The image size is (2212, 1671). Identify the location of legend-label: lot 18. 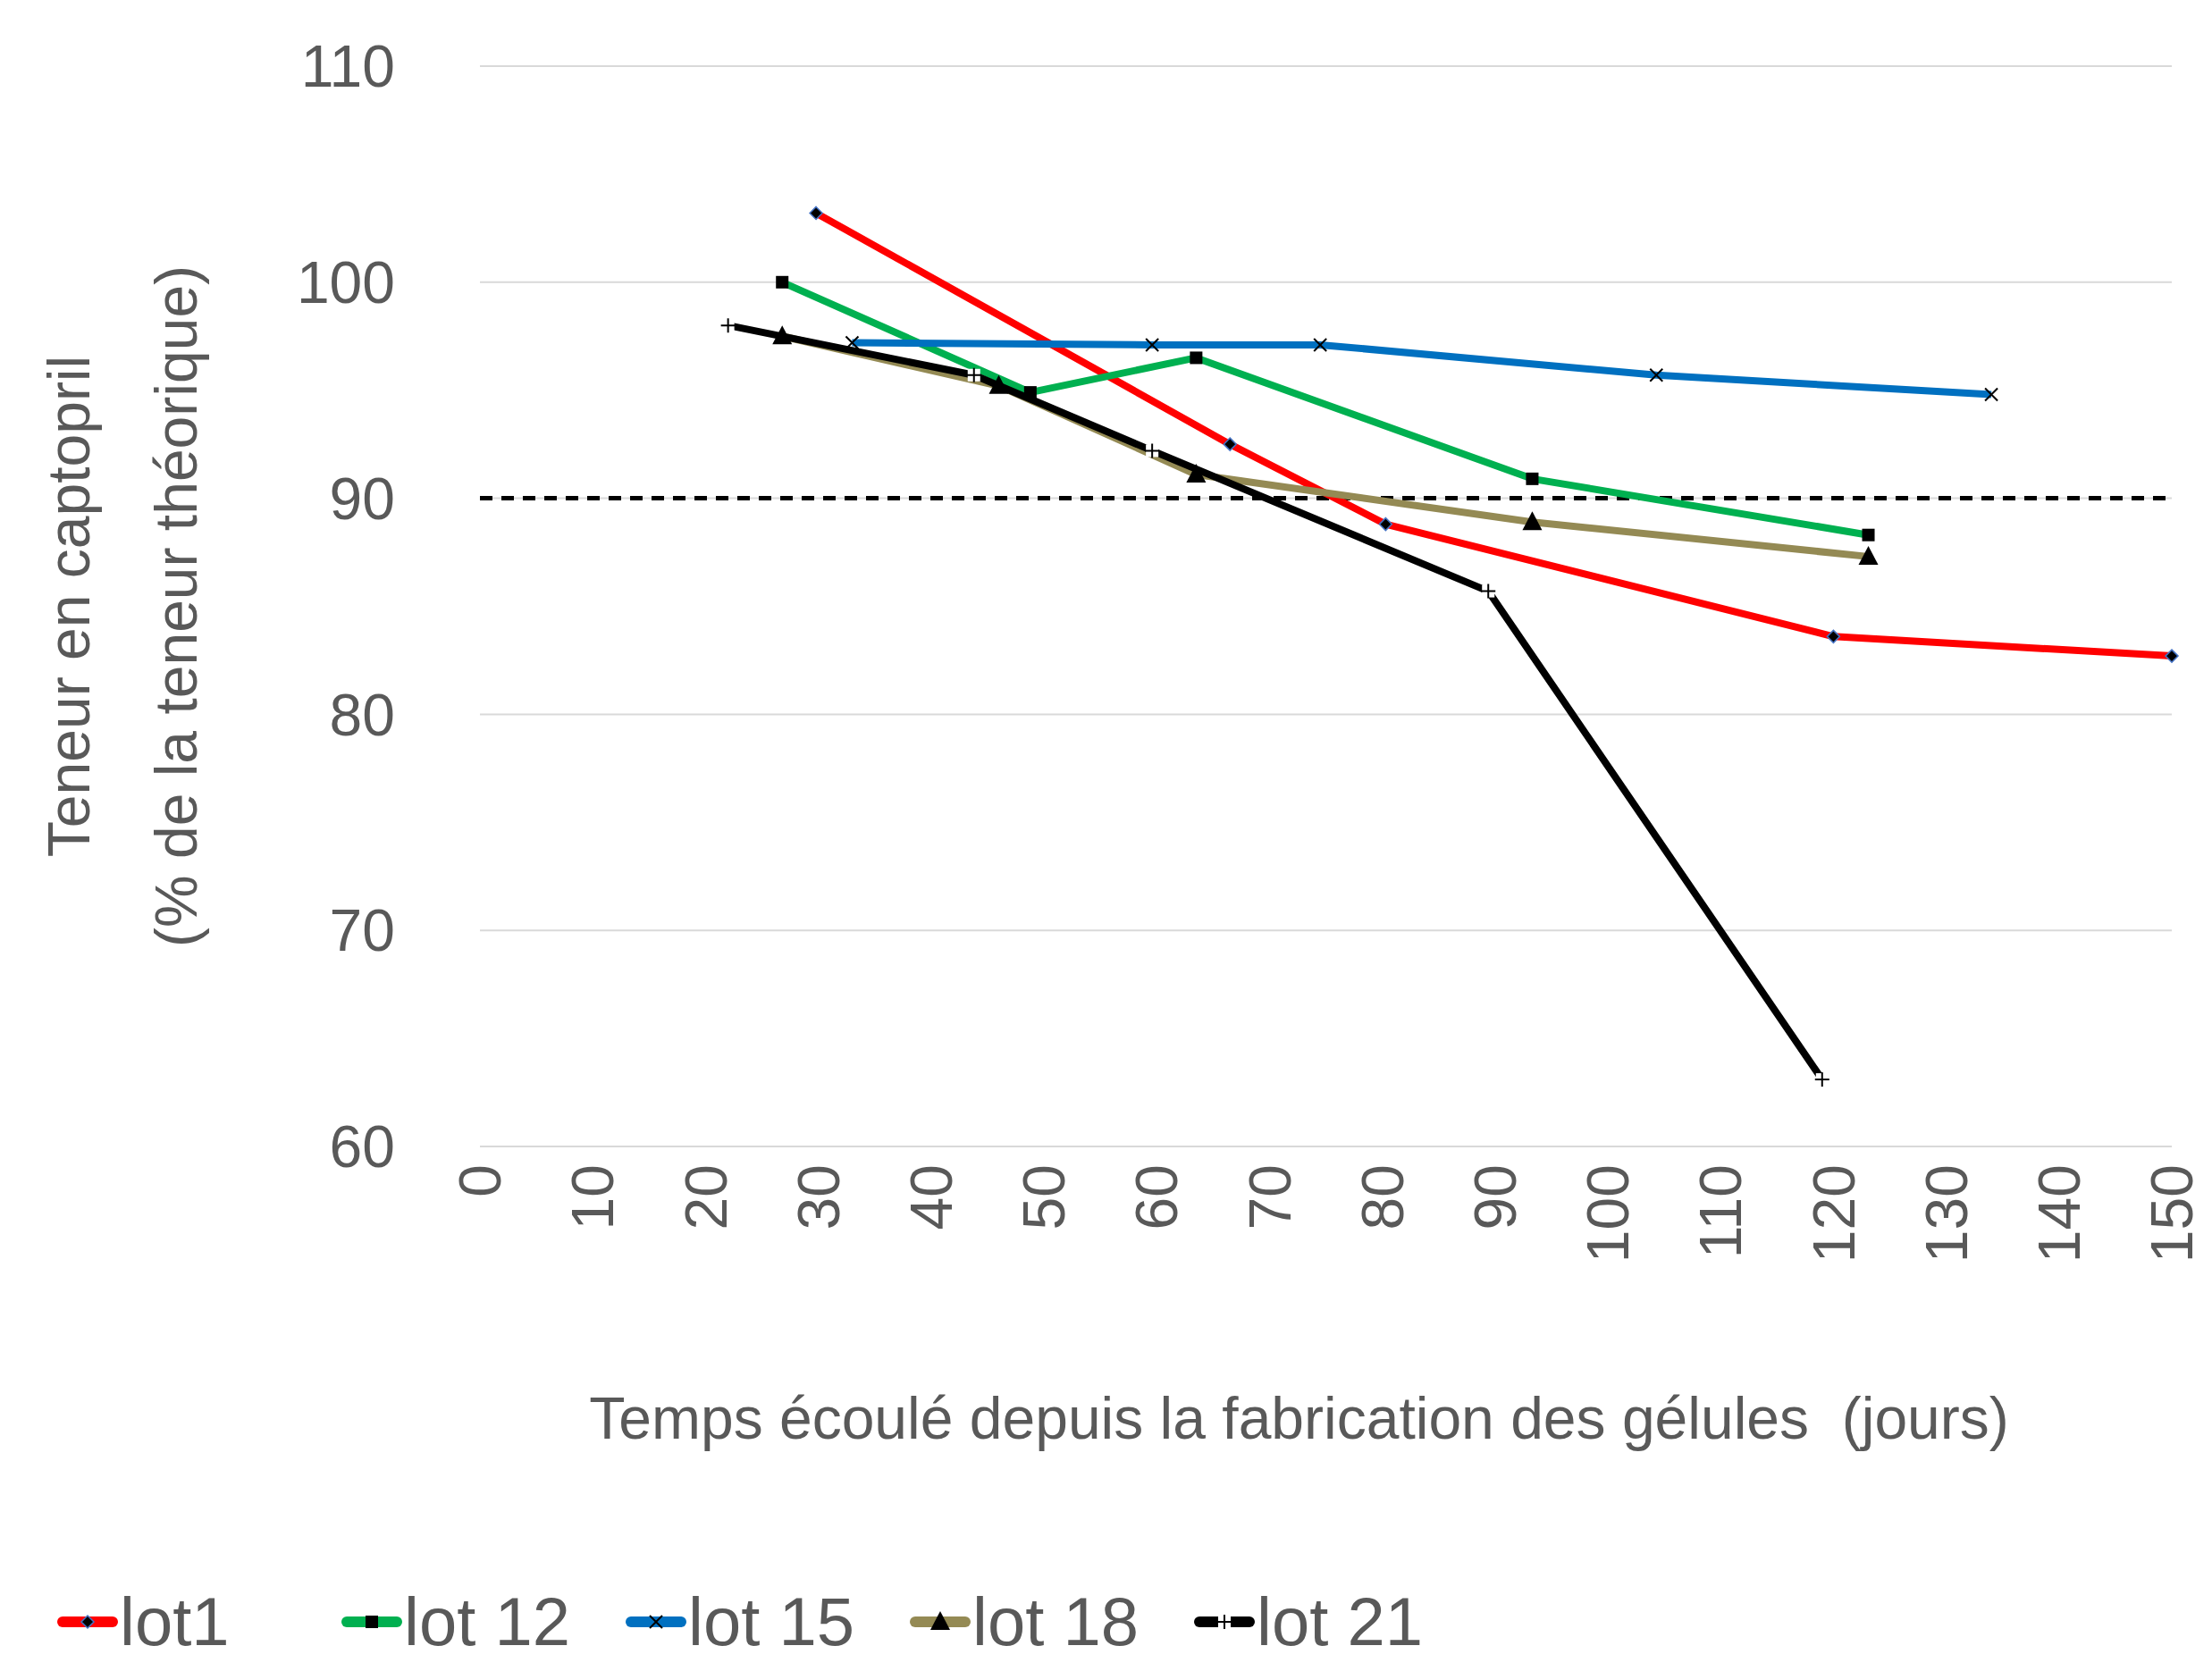
(1055, 1621).